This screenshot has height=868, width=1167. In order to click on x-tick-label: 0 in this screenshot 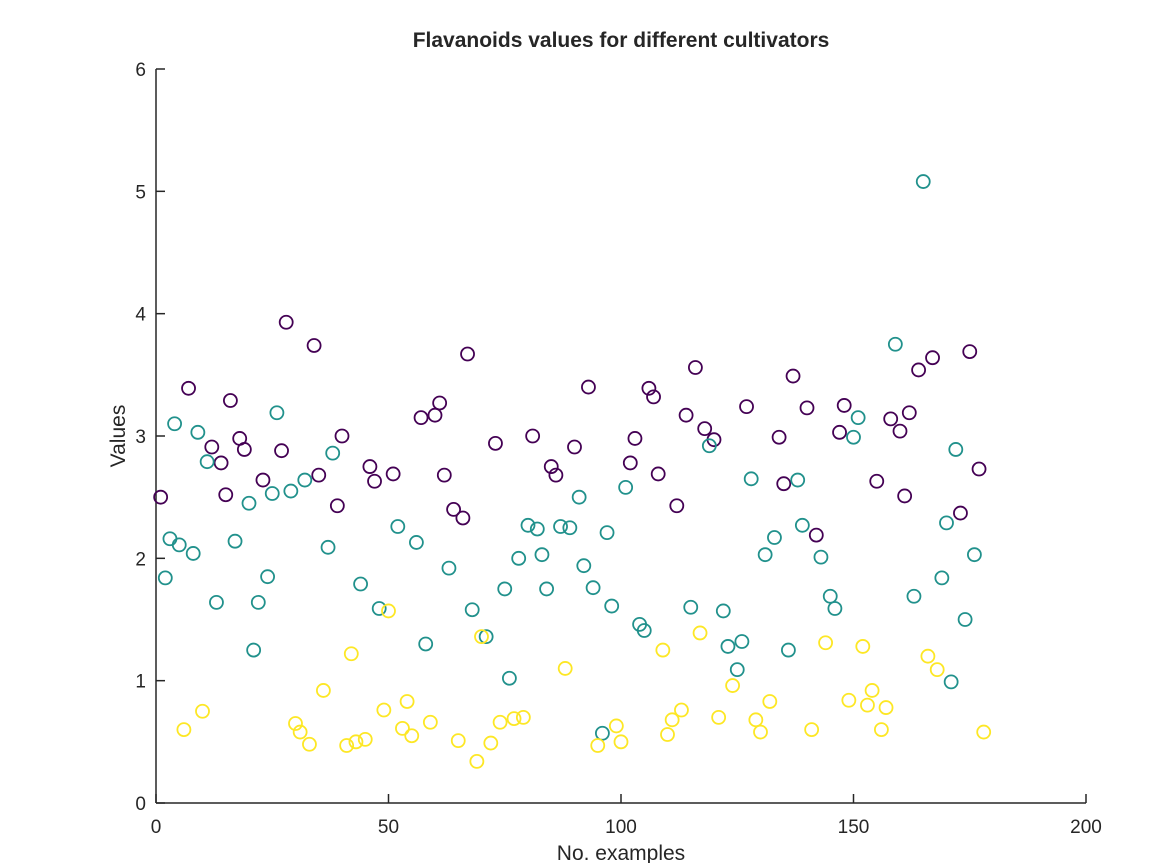, I will do `click(156, 827)`.